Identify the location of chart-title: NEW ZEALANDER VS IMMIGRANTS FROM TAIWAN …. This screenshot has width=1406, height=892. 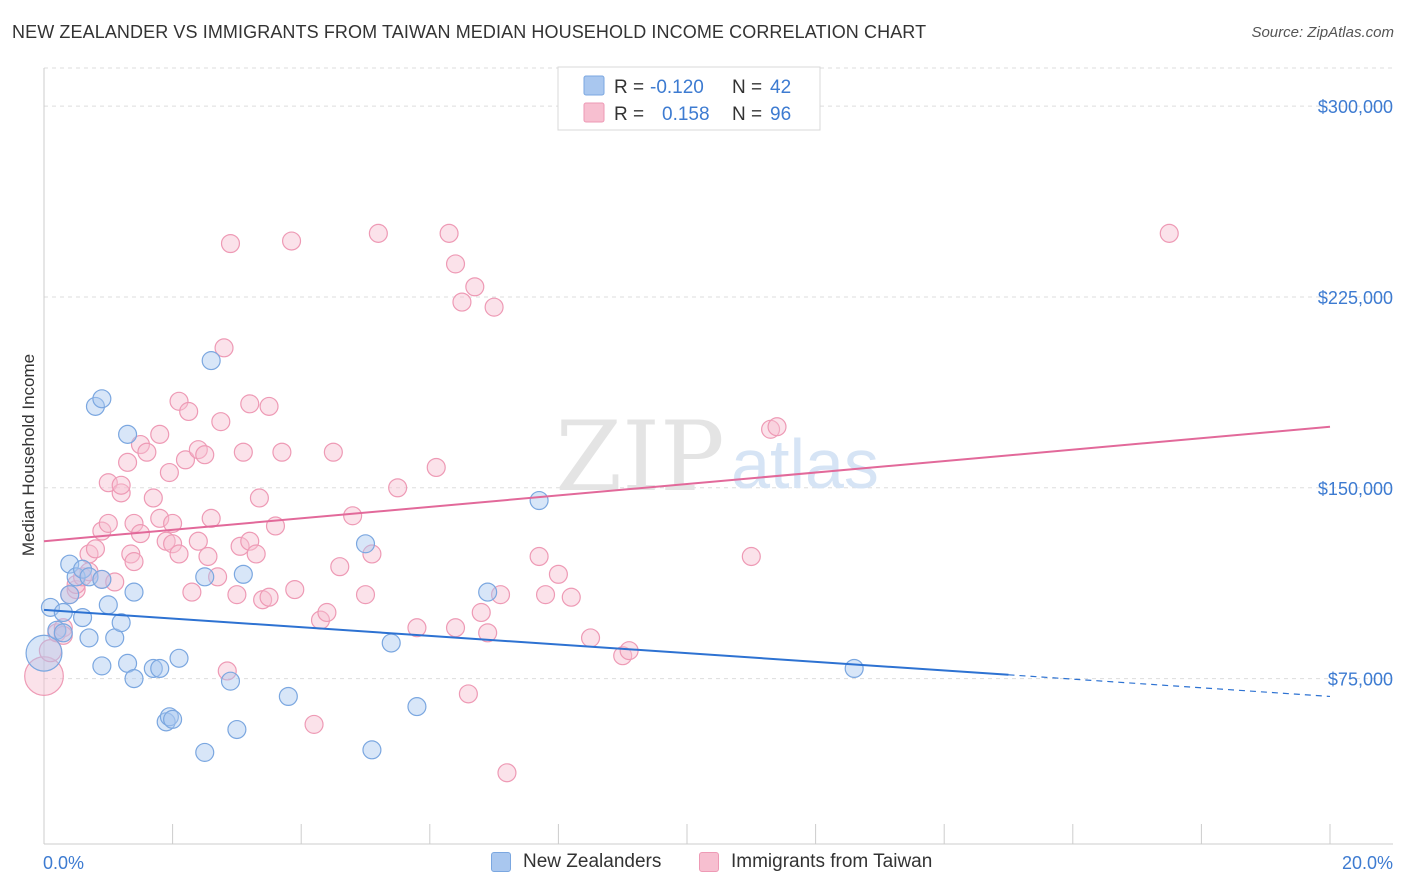
(469, 32).